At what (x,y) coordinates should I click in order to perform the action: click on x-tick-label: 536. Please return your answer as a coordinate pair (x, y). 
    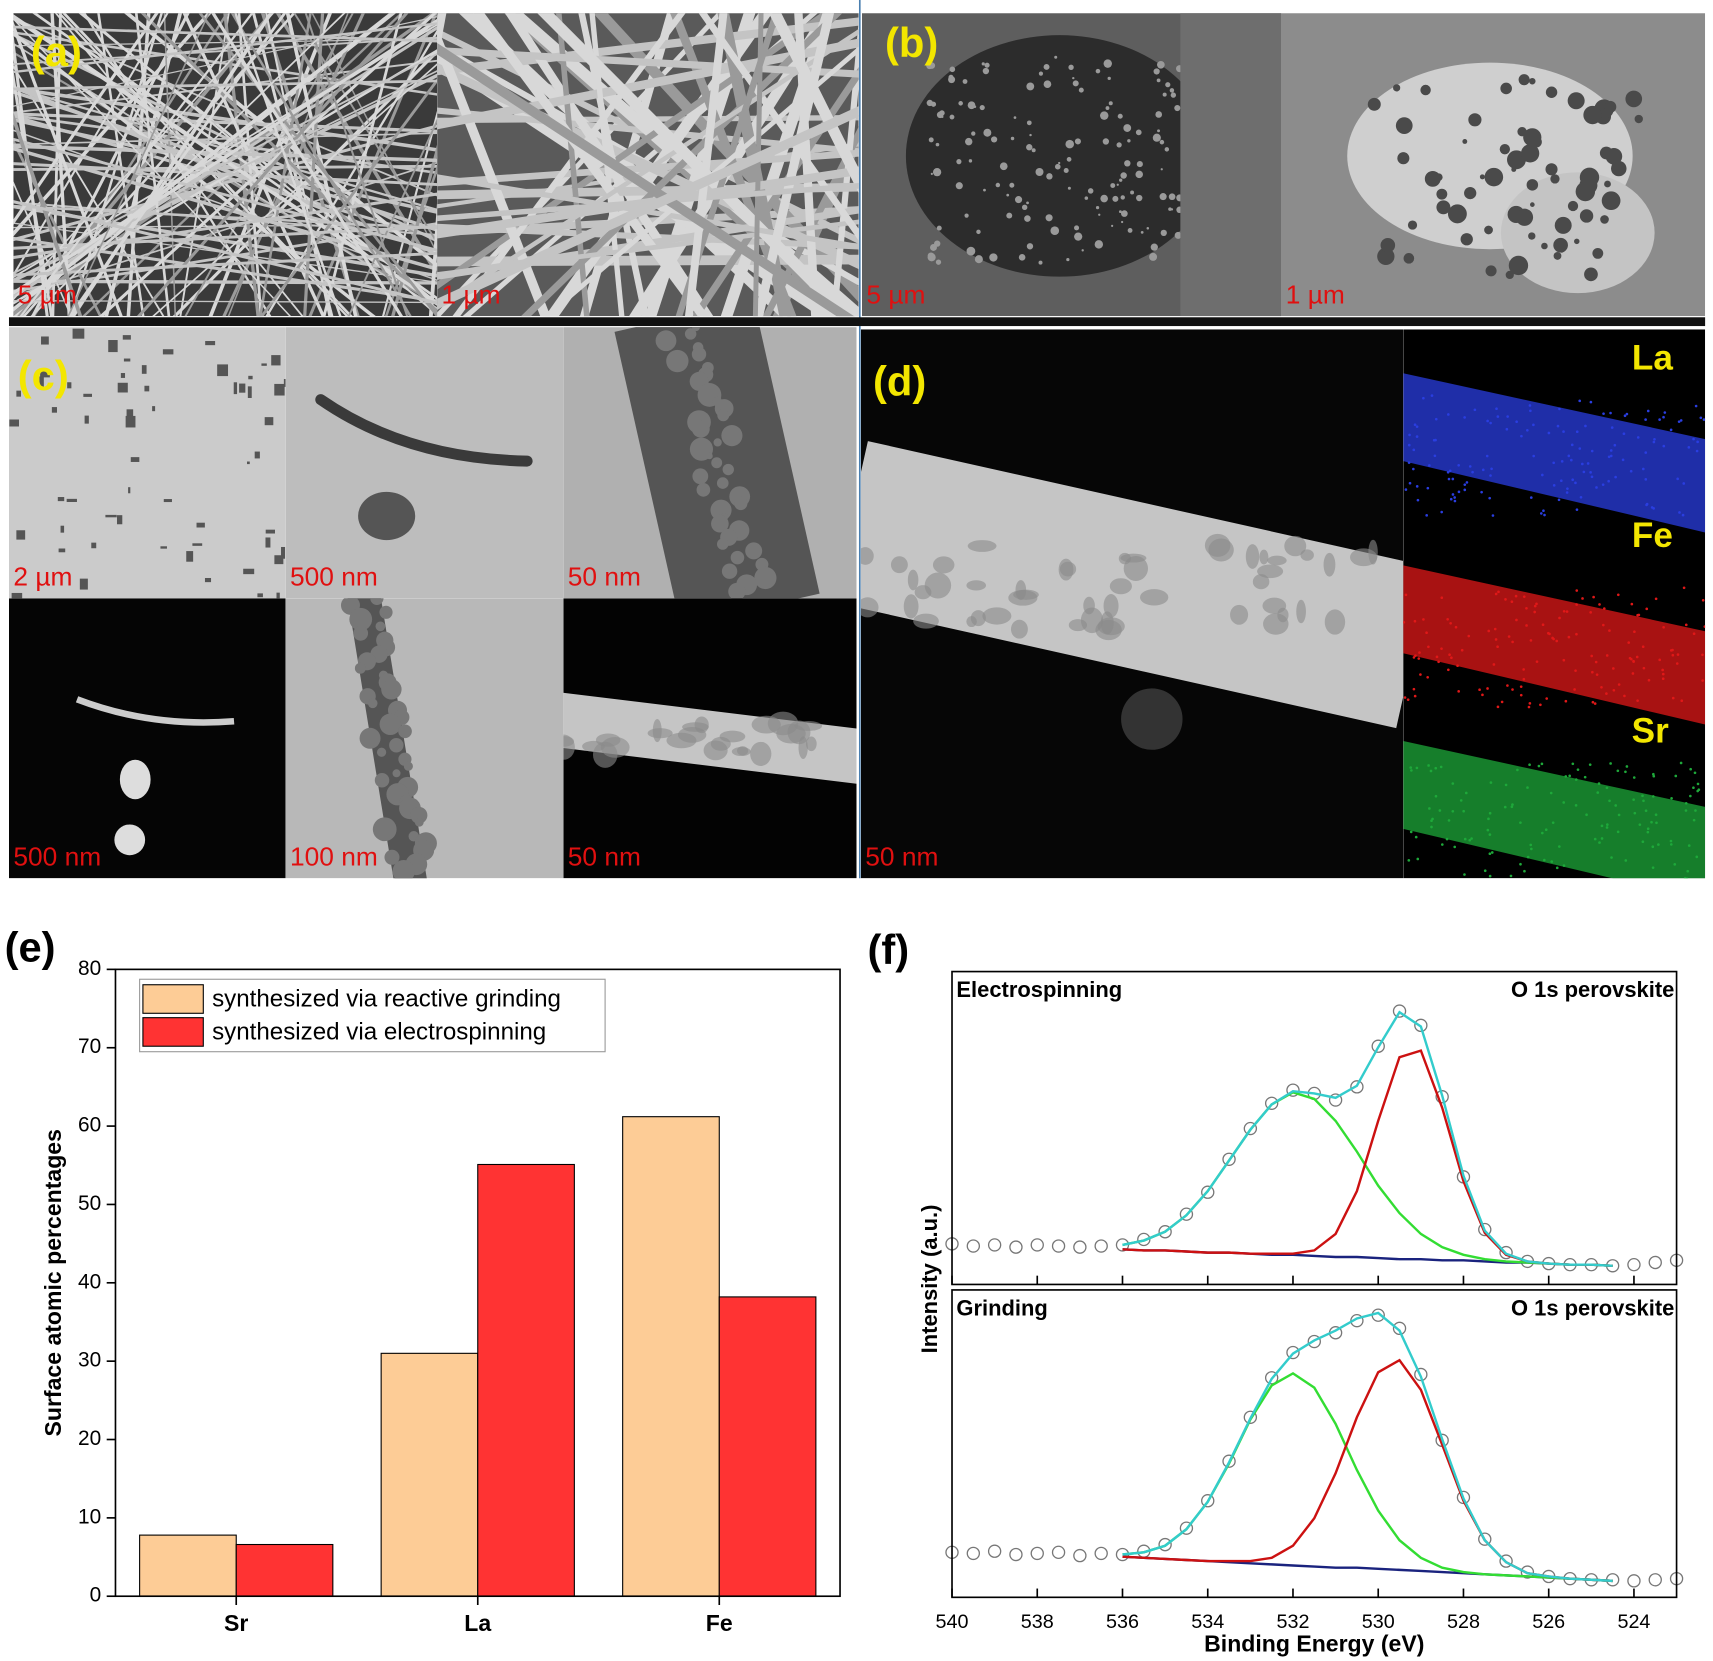
    Looking at the image, I should click on (1122, 1622).